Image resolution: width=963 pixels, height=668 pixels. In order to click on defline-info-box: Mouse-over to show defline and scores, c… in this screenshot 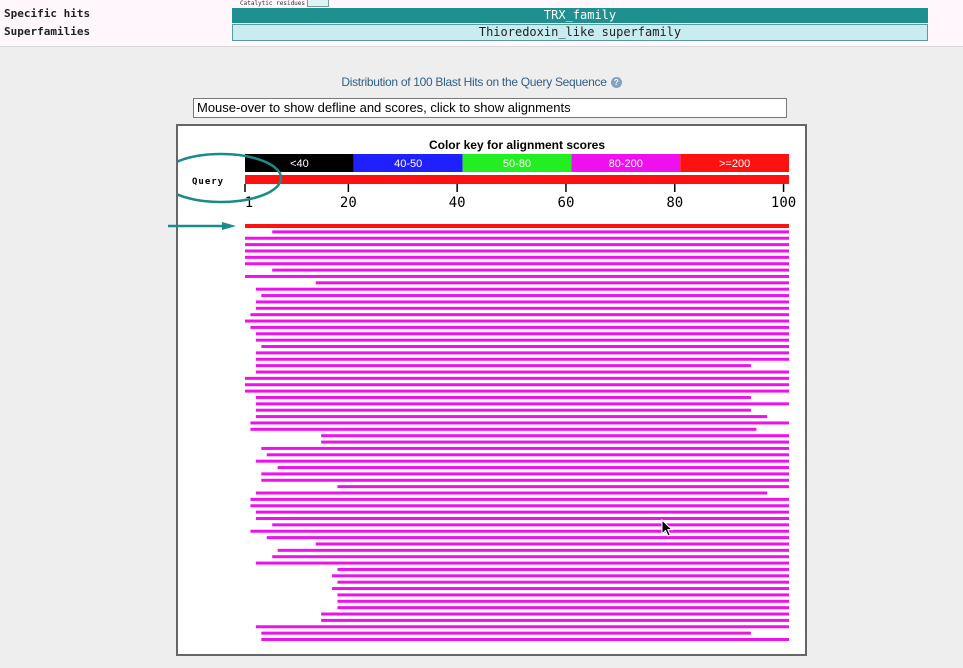, I will do `click(490, 108)`.